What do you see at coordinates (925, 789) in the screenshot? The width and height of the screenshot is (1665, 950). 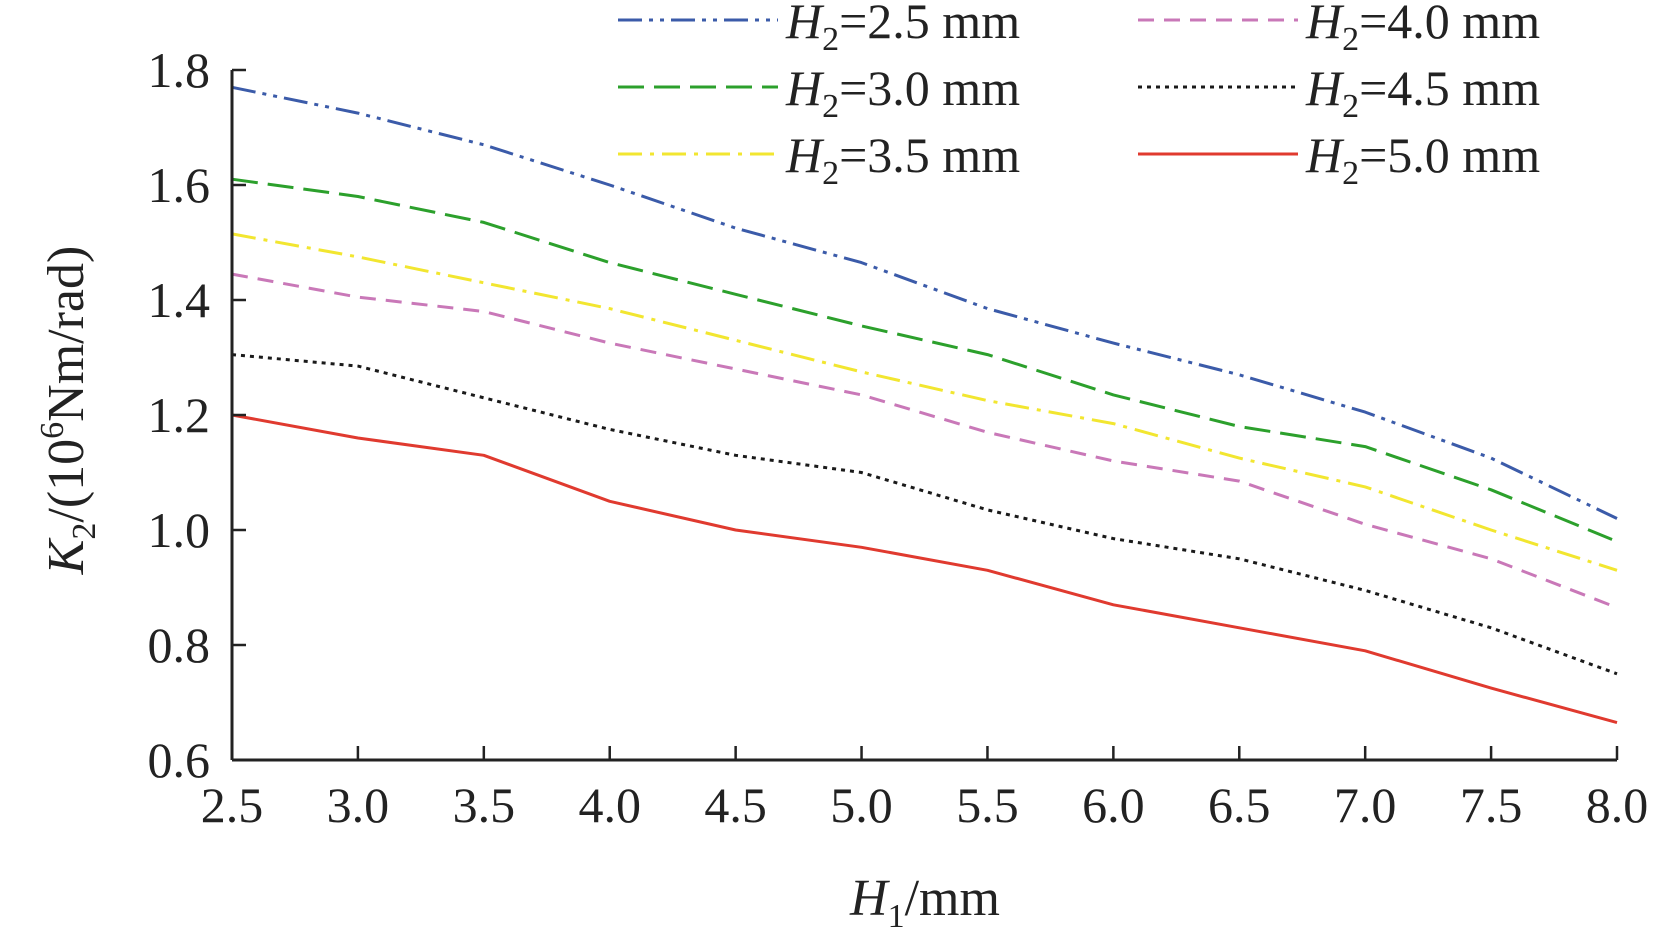 I see `x-ticks: 2.5 3.0 3.5 4.0 4.5 5.0 5.5 6.0 6.5 7.0 7.5 8.0` at bounding box center [925, 789].